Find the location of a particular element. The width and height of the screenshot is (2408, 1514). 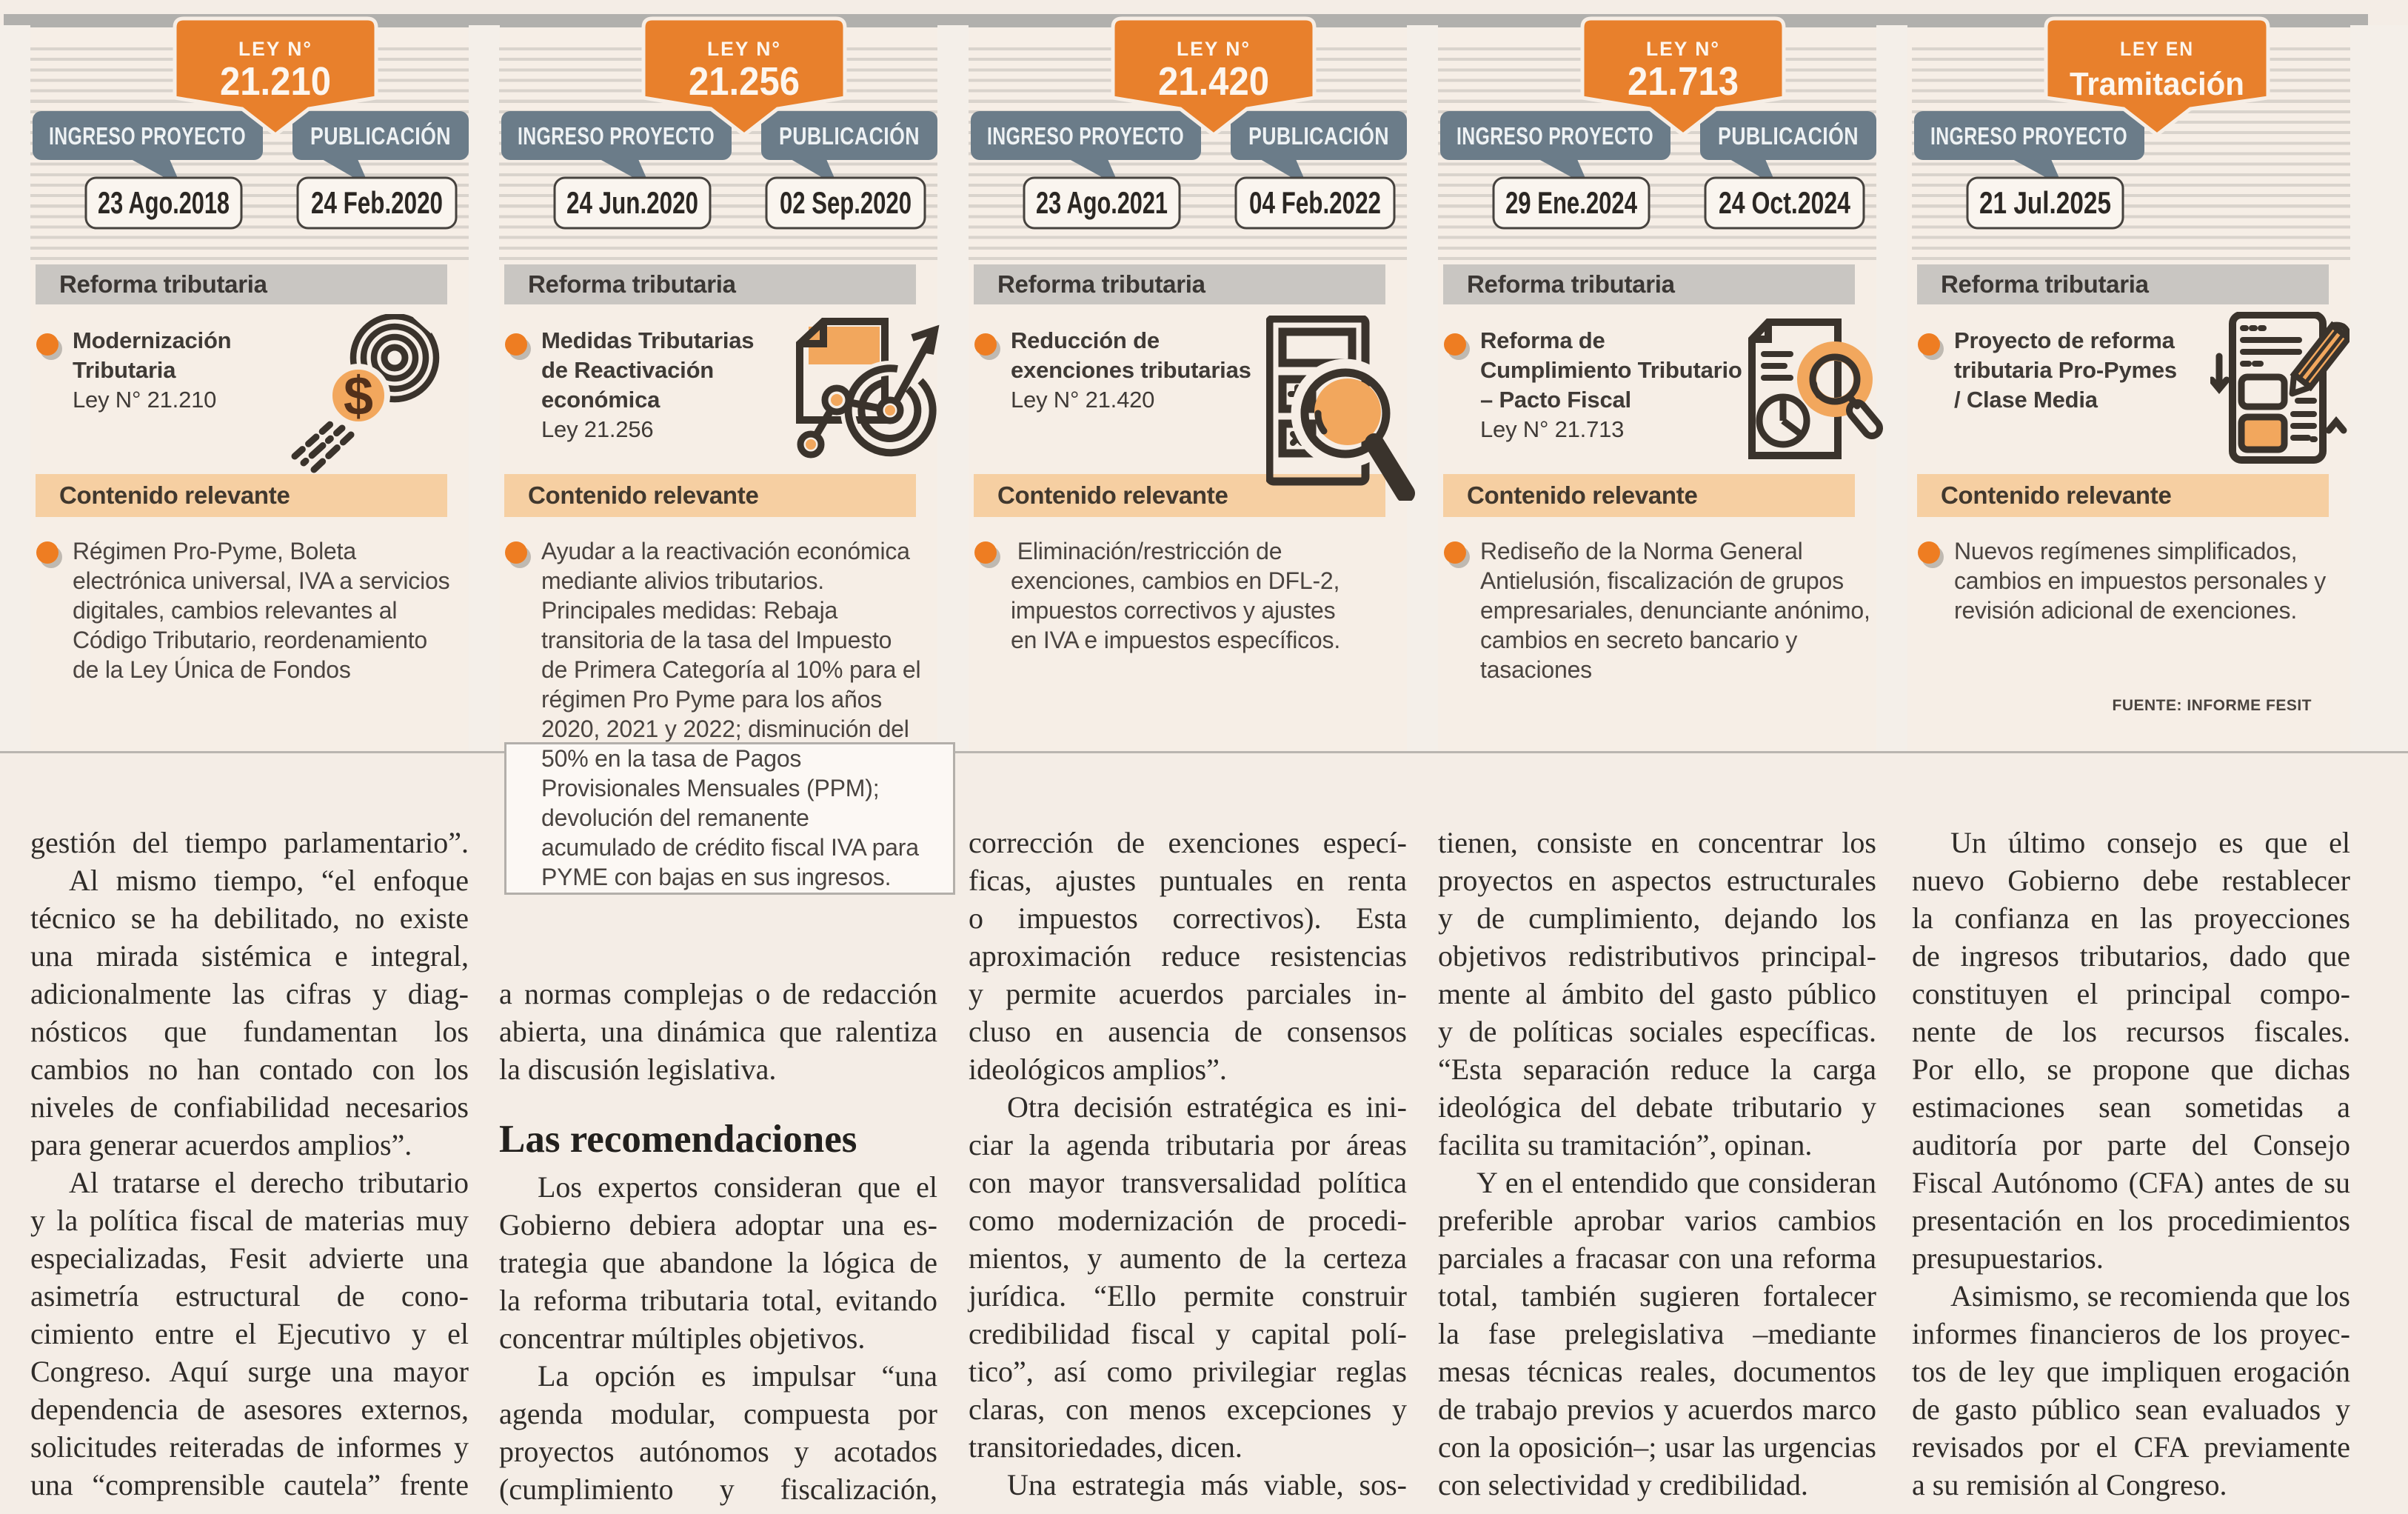

svg-text: 04 Feb.2022 is located at coordinates (1315, 202).